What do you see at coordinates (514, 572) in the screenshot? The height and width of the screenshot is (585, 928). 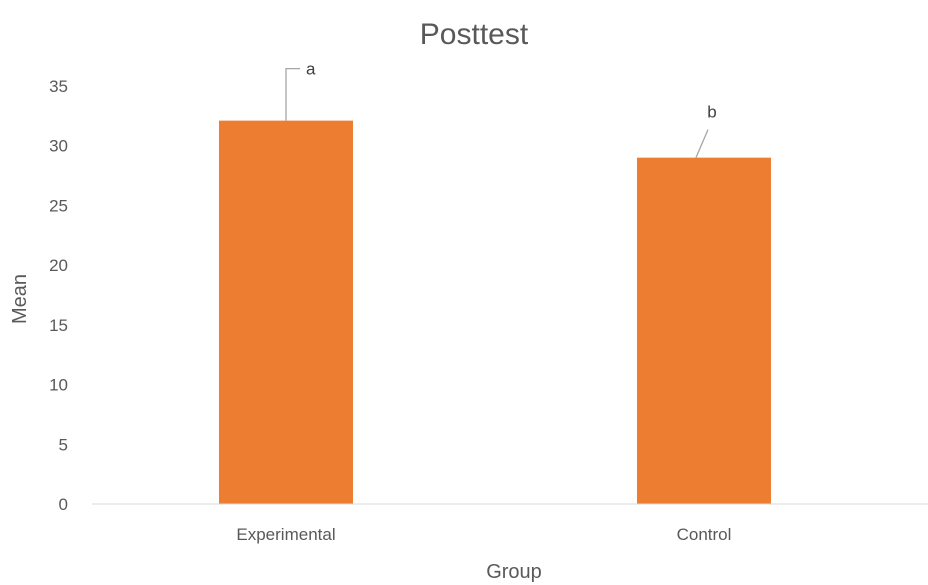 I see `x-axis-title: Group` at bounding box center [514, 572].